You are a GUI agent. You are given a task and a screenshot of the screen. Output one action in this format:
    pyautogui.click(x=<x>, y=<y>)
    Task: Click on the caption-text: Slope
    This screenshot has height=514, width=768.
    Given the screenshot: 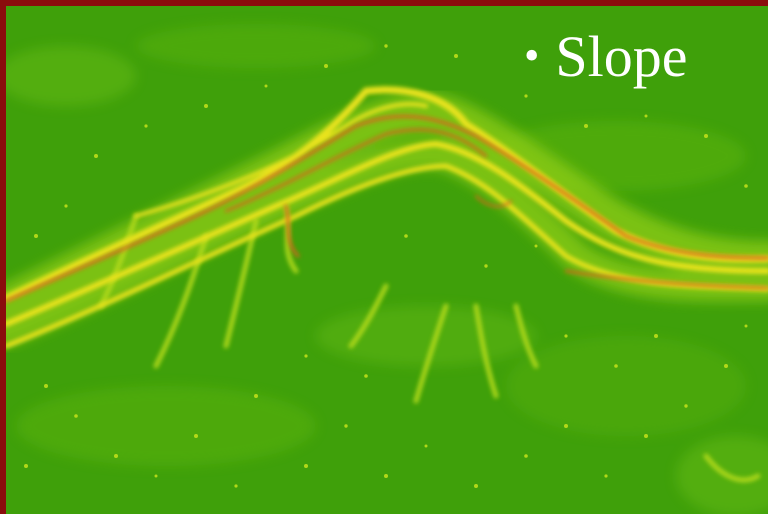 What is the action you would take?
    pyautogui.click(x=621, y=56)
    